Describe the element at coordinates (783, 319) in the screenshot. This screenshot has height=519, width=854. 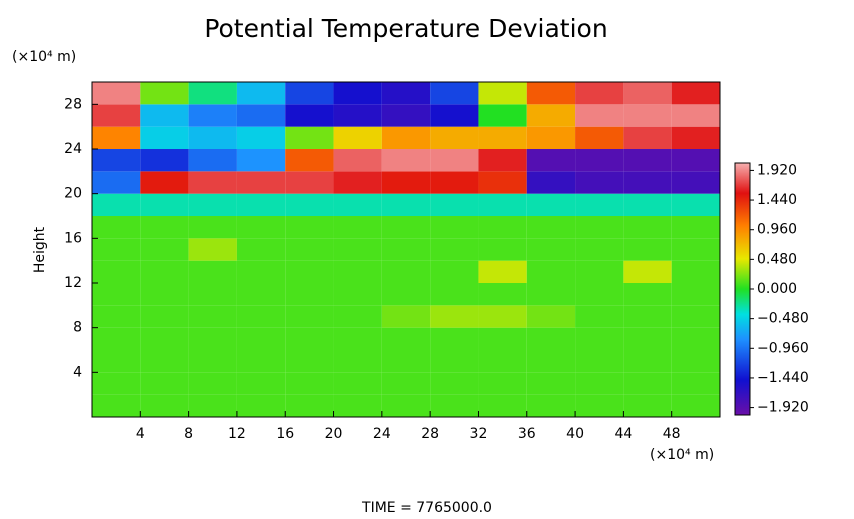
I see `colorbar-tick-label: −0.480` at that location.